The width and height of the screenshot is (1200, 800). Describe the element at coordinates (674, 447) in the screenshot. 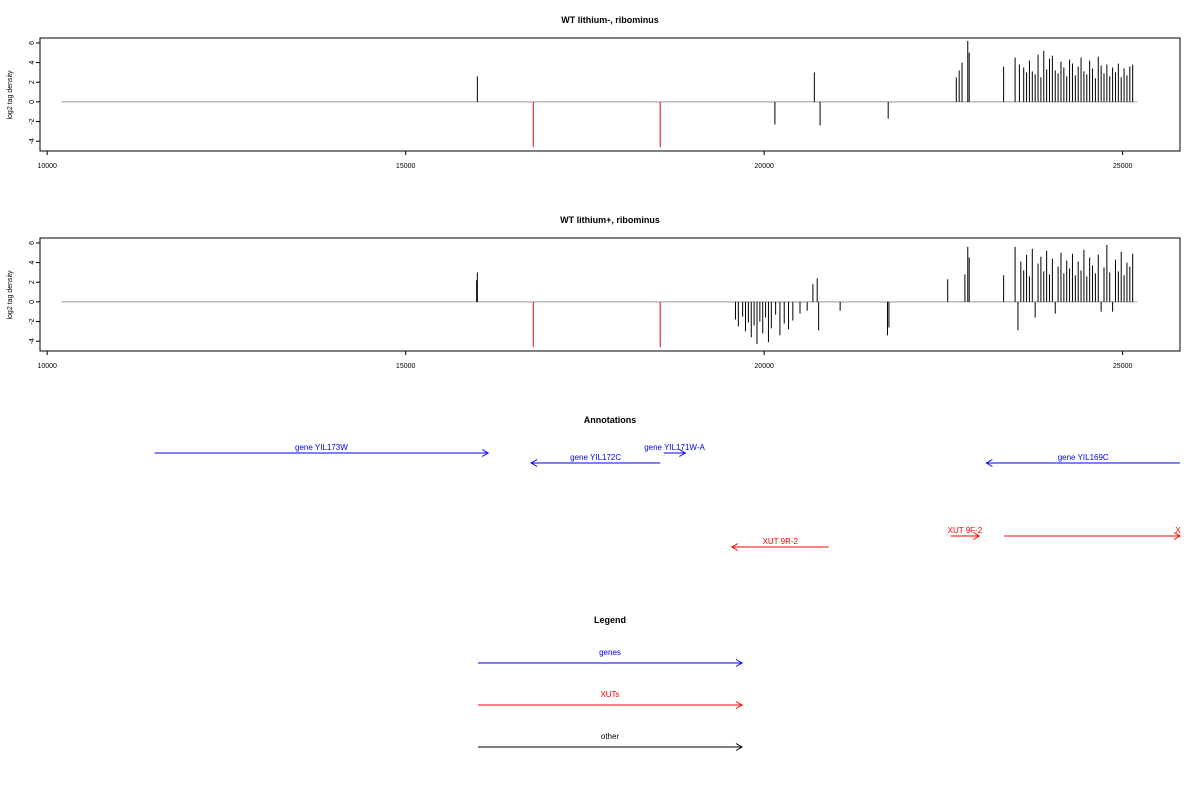

I see `annotation-label: gene YIL171W-A` at that location.